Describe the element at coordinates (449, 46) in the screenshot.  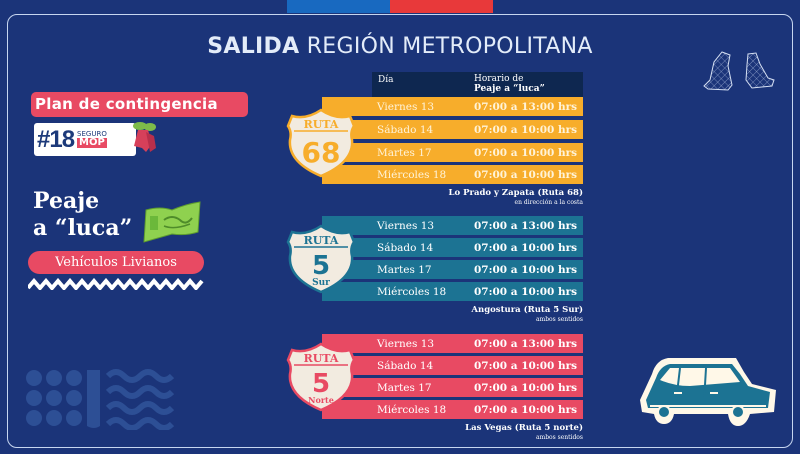
I see `title-rest: REGIÓN METROPOLITANA` at that location.